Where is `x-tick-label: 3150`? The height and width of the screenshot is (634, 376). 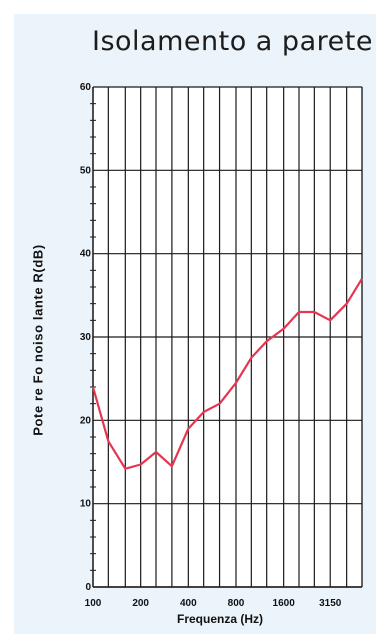
x-tick-label: 3150 is located at coordinates (330, 603).